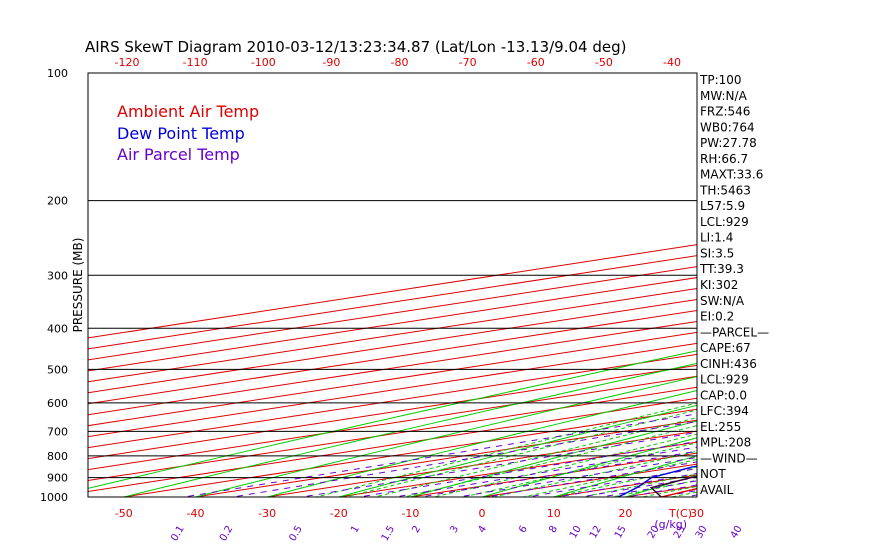 The image size is (870, 560). I want to click on mixing-ratio-line, so click(463, 458).